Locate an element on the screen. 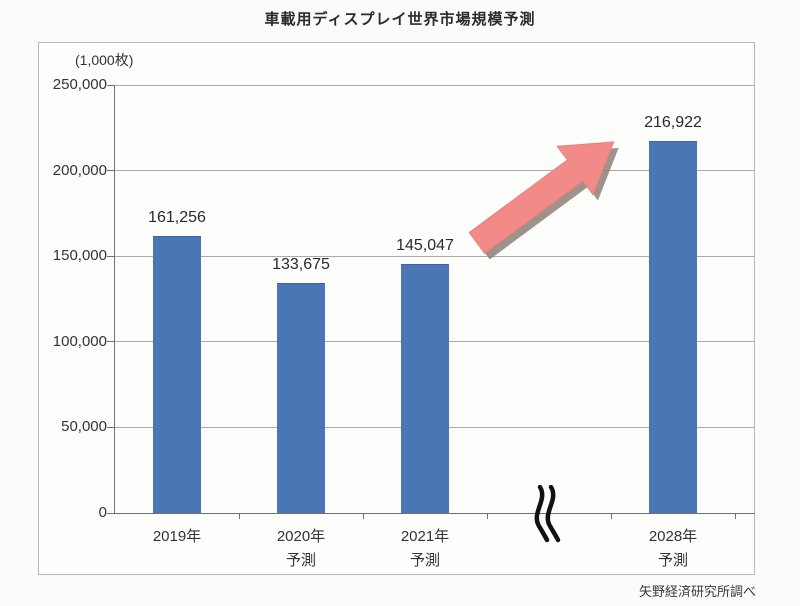  bar-value-label: 161,256 is located at coordinates (177, 217).